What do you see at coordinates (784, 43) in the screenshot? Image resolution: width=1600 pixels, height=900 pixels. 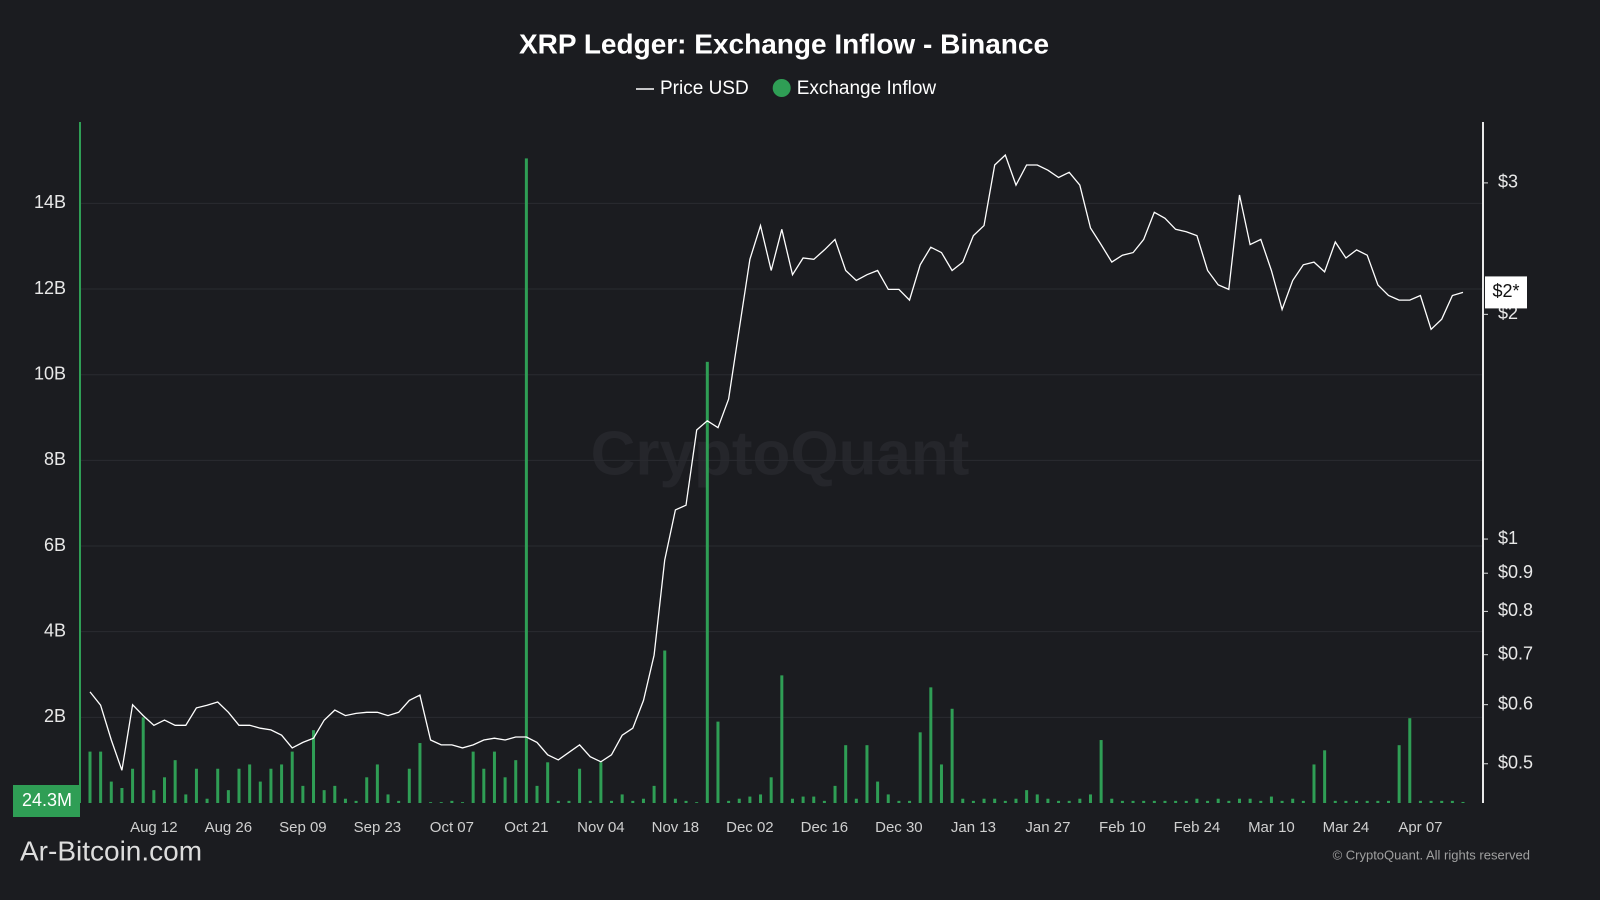 I see `chart-title: XRP Ledger: Exchange Inflow - Binance` at bounding box center [784, 43].